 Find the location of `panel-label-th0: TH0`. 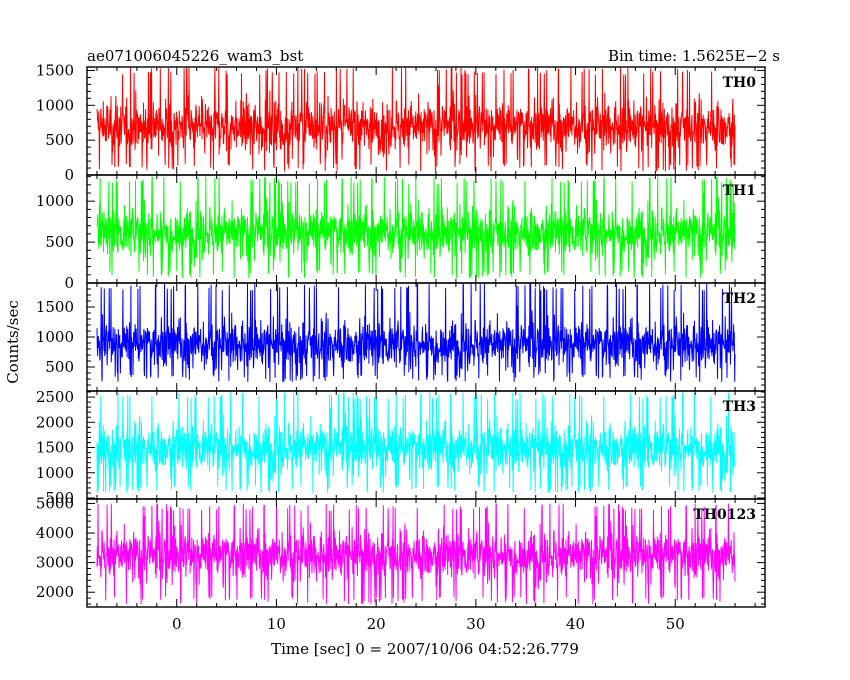

panel-label-th0: TH0 is located at coordinates (740, 83).